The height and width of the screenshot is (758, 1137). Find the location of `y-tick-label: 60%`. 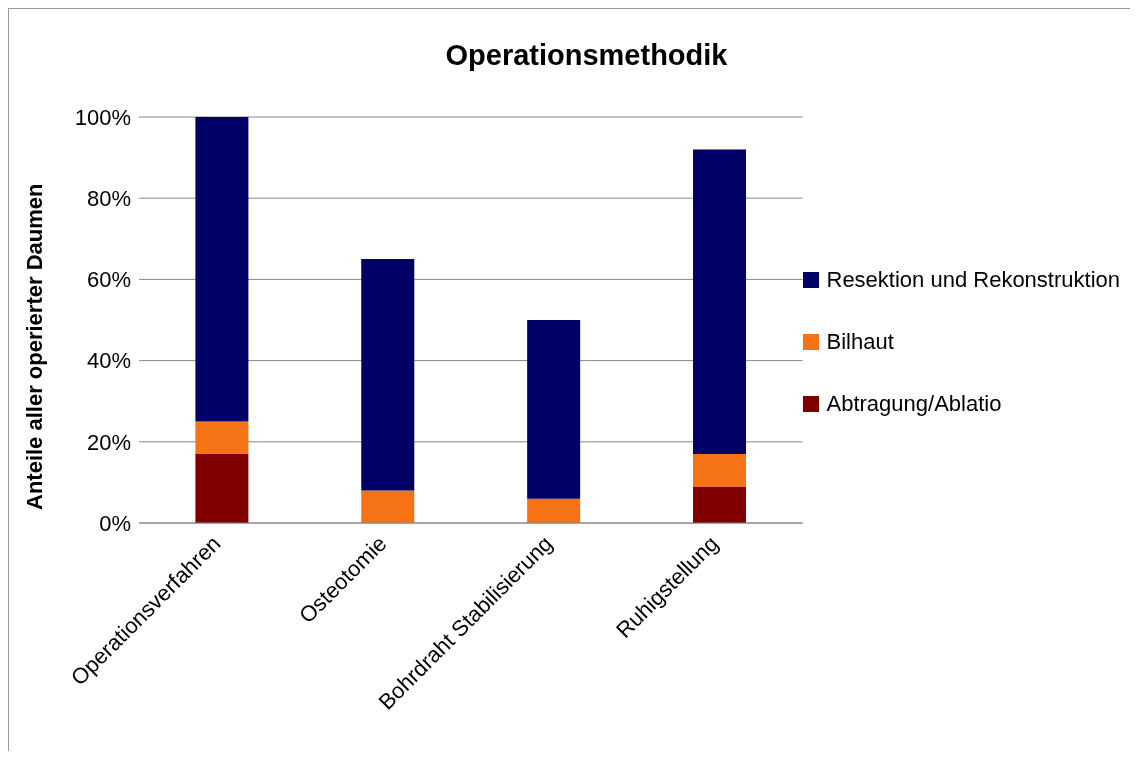

y-tick-label: 60% is located at coordinates (108, 280).